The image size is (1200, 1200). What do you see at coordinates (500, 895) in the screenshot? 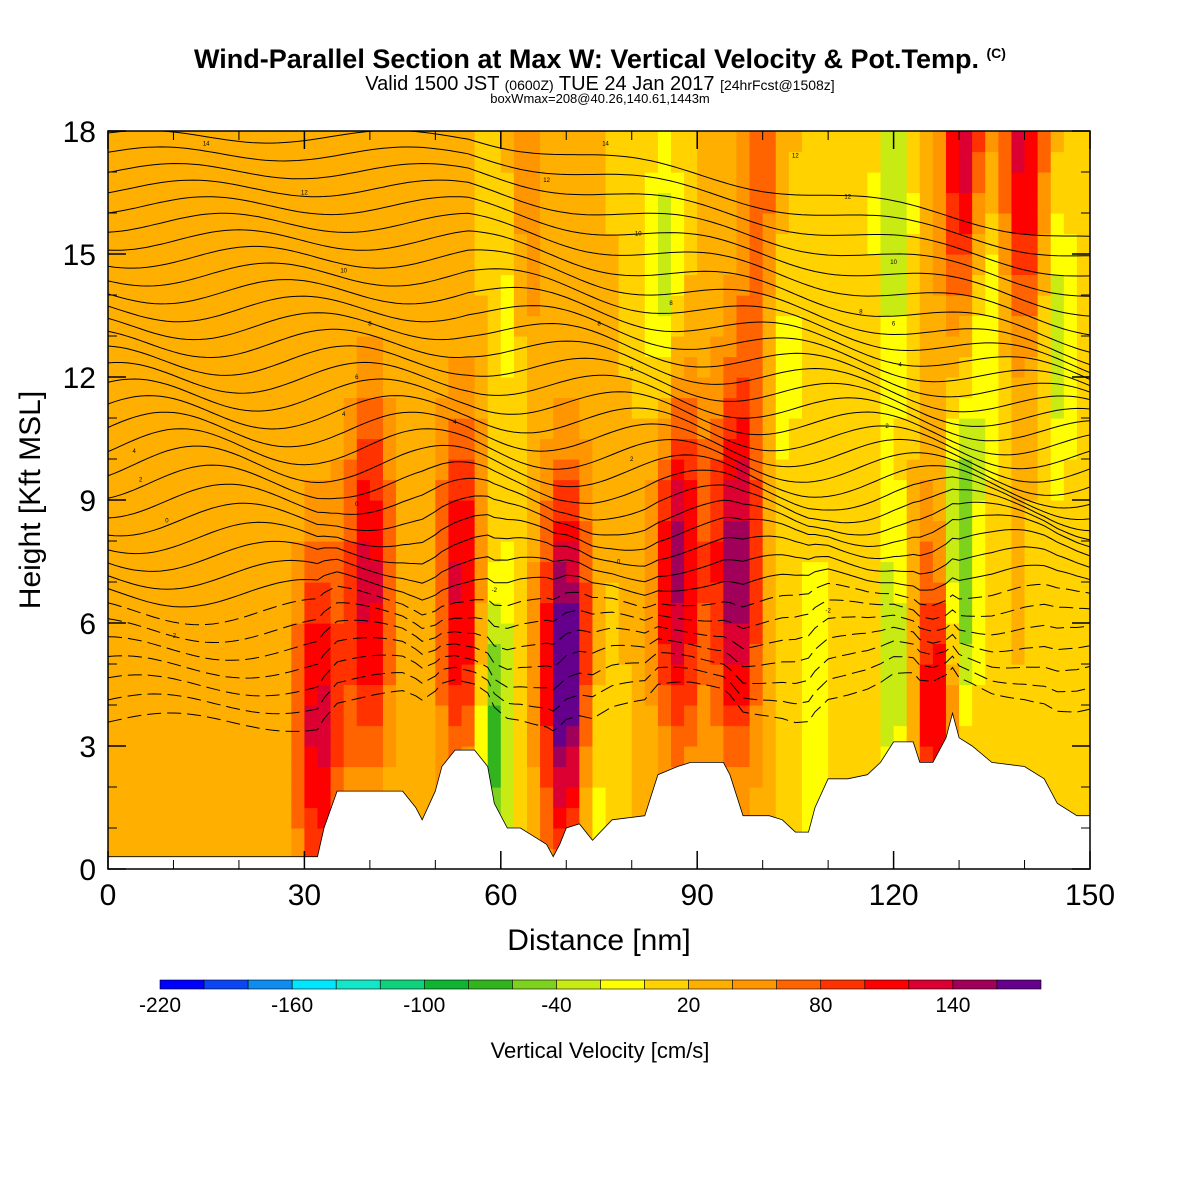
I see `x-tick-label: 60` at bounding box center [500, 895].